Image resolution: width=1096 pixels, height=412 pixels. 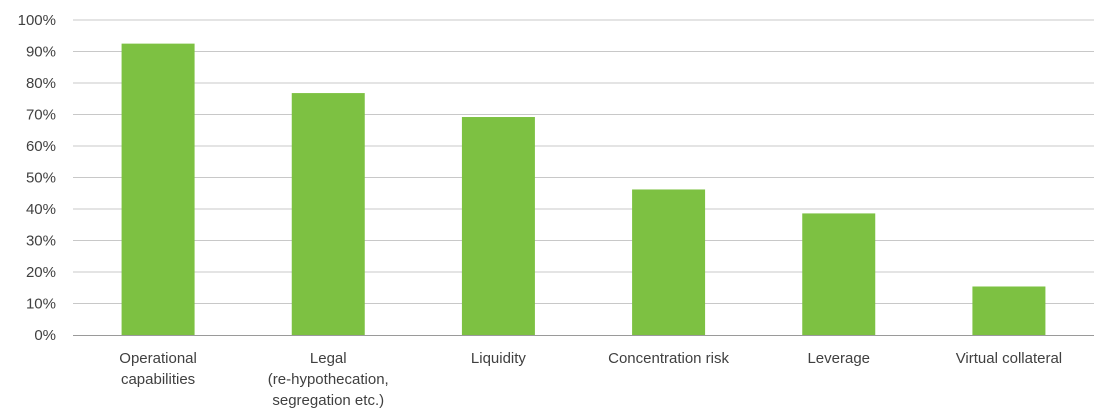 I want to click on category-label: Concentration risk, so click(x=668, y=358).